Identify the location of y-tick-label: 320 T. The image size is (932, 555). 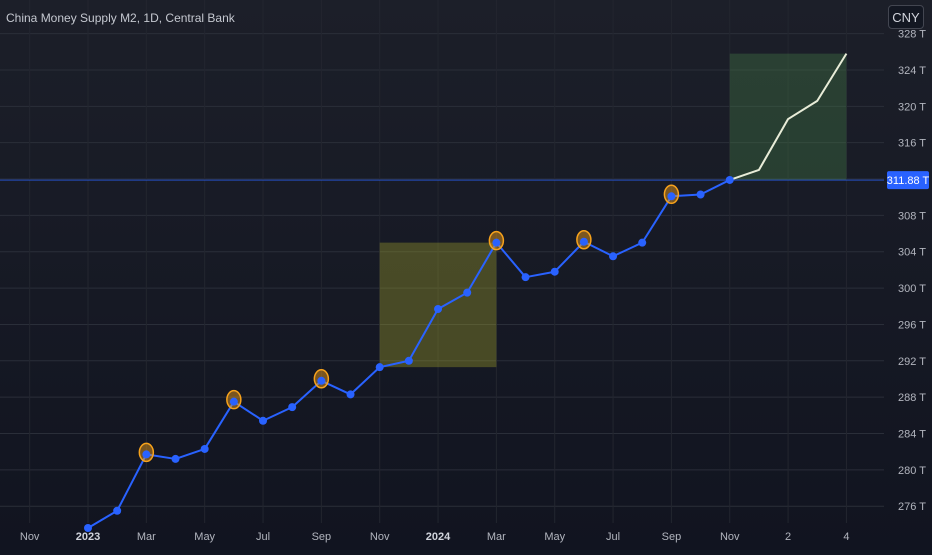
(912, 107).